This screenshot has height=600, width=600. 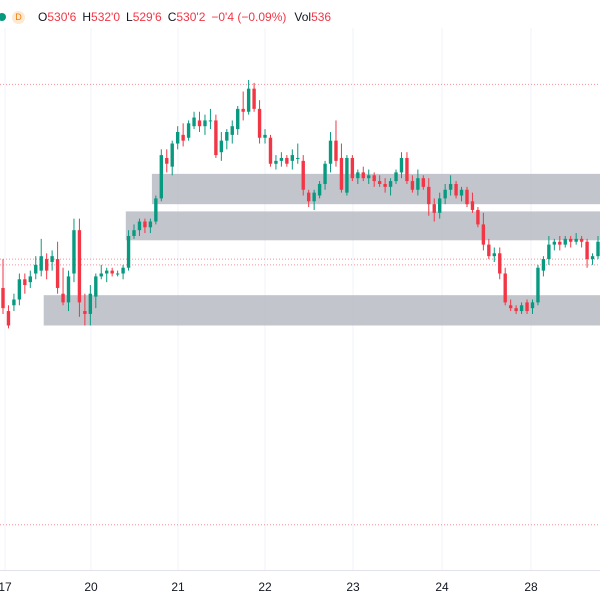 I want to click on time-tick-label: 28, so click(x=531, y=587).